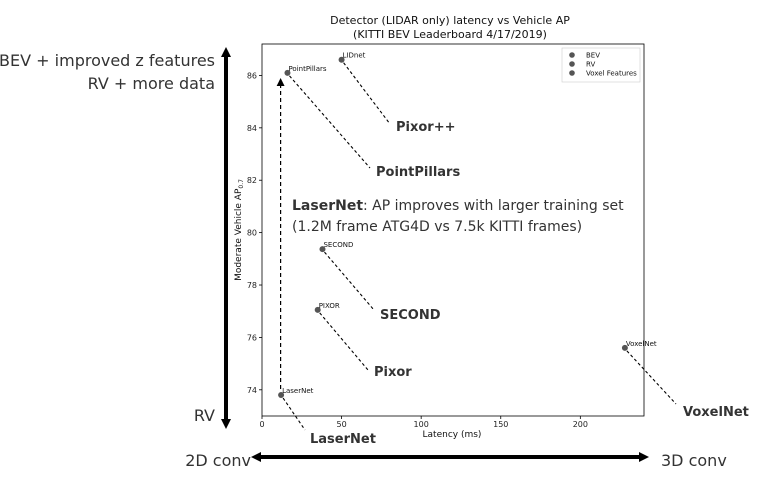 This screenshot has height=485, width=761. I want to click on data-point-lidnet, so click(341, 59).